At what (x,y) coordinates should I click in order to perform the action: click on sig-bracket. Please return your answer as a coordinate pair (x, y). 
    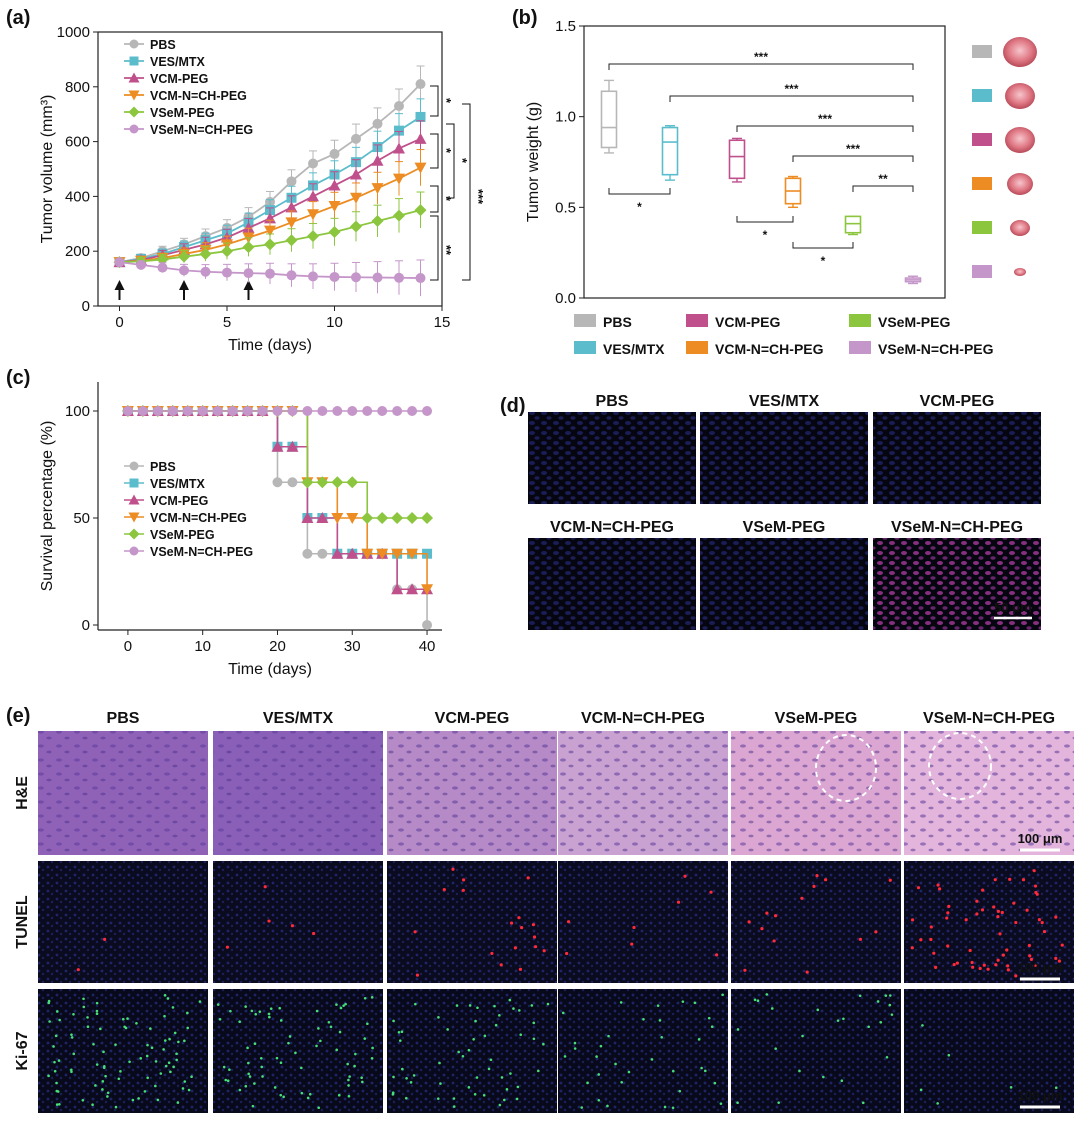
    Looking at the image, I should click on (853, 158).